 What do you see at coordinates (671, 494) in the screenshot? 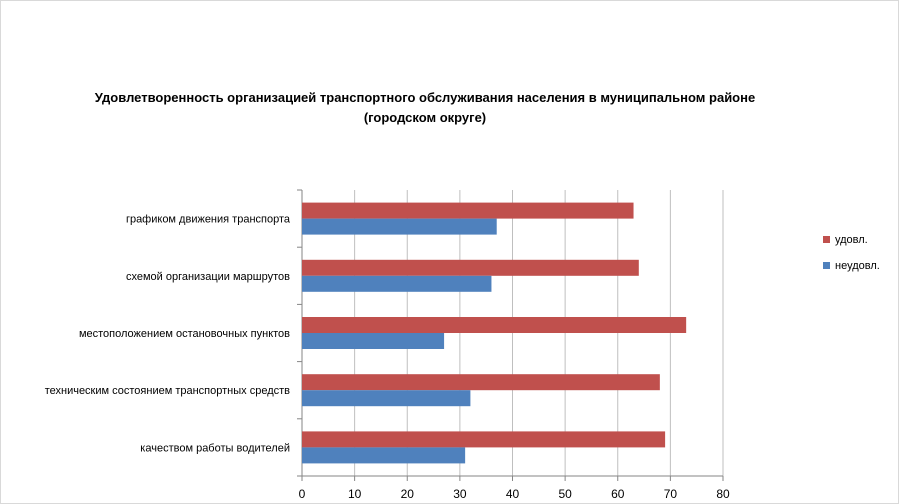
I see `x-tick-label-70: 70` at bounding box center [671, 494].